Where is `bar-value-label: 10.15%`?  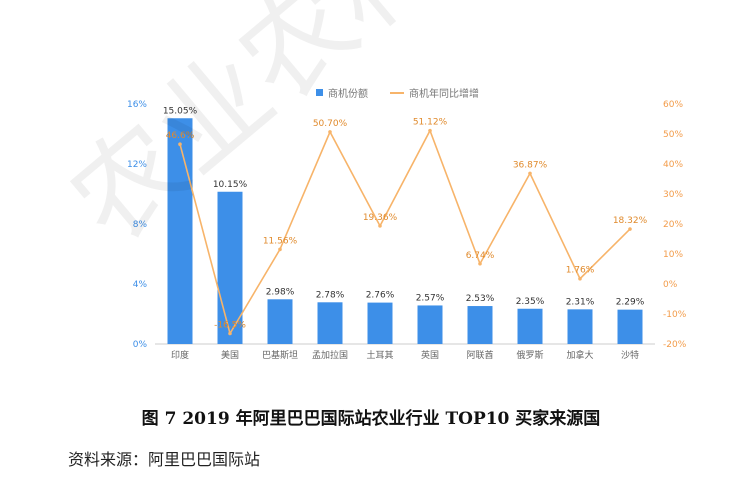
bar-value-label: 10.15% is located at coordinates (230, 185).